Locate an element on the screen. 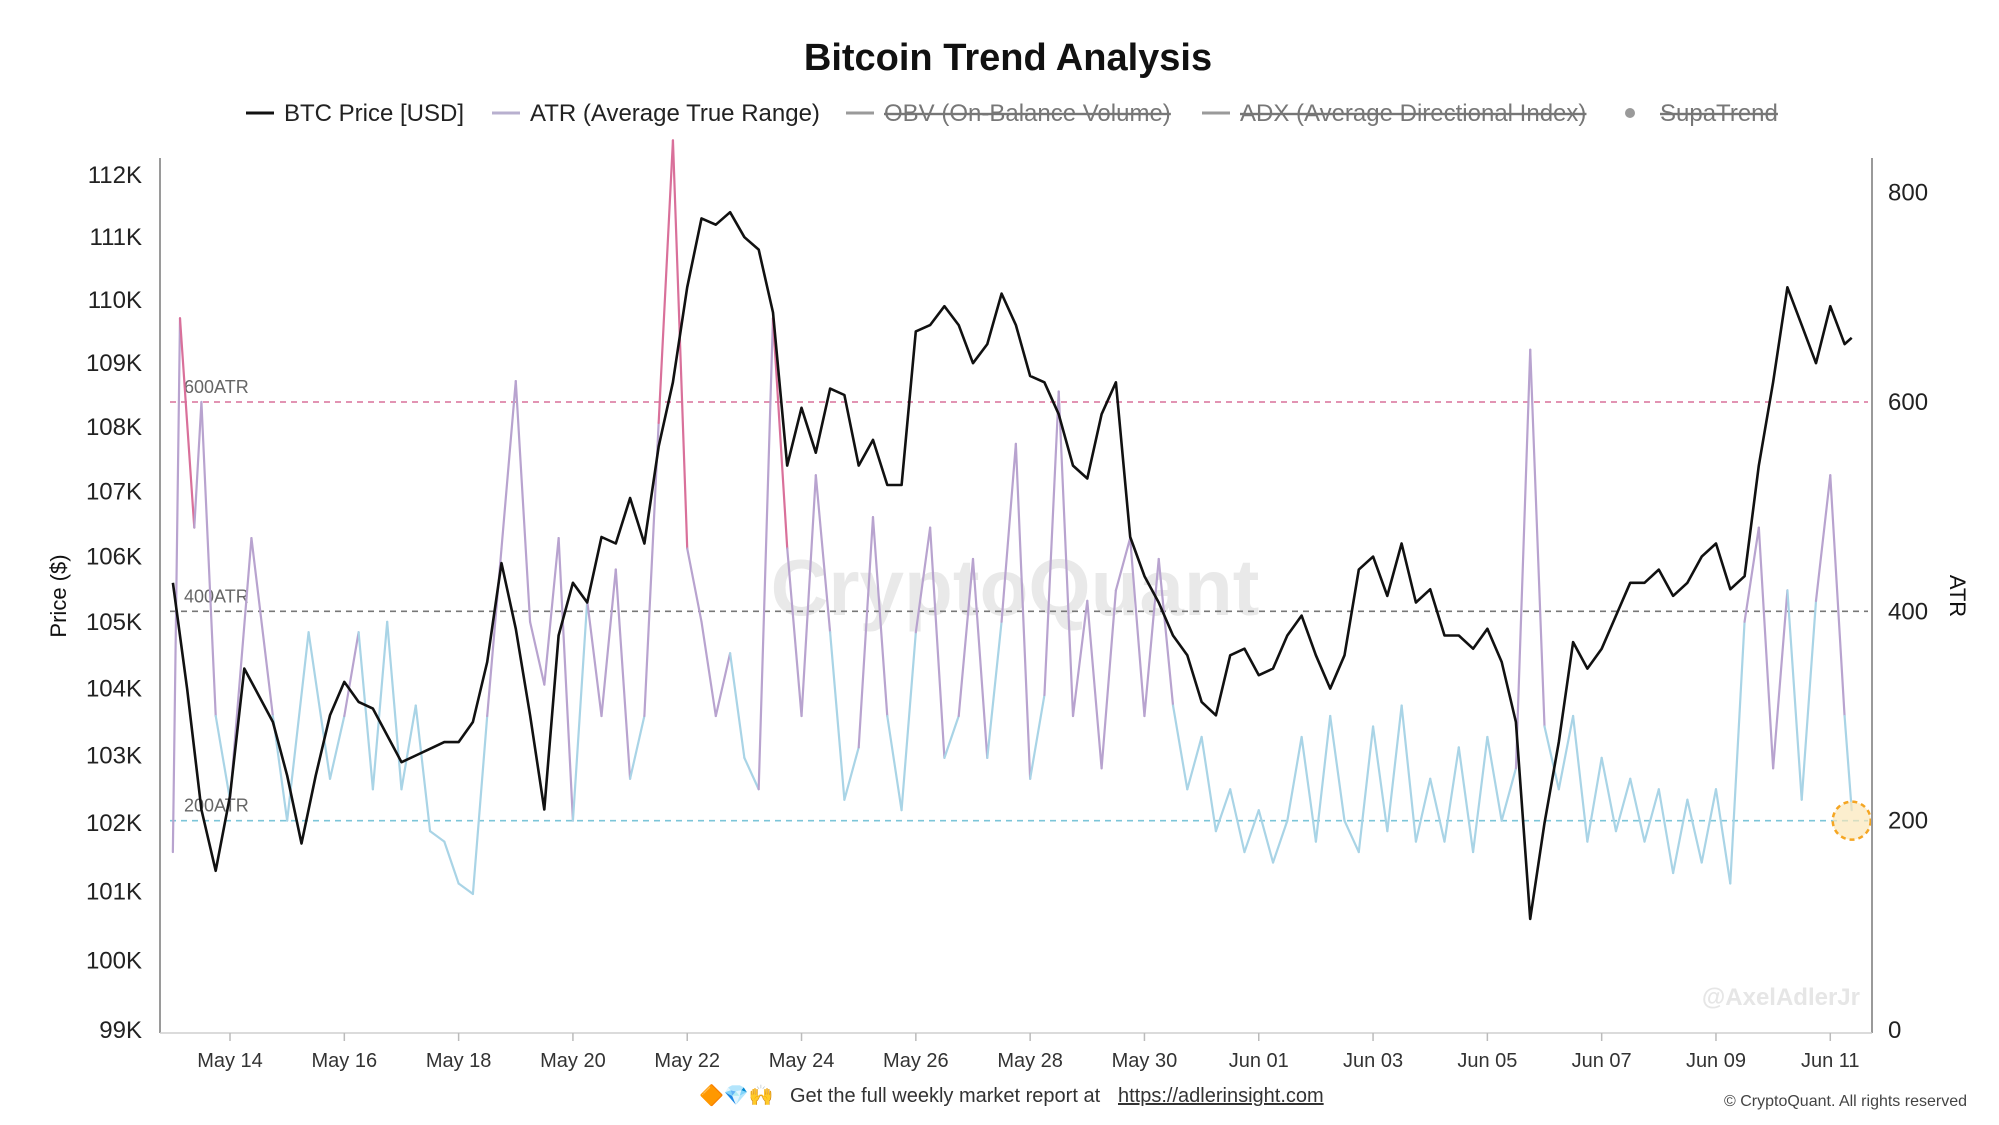 Image resolution: width=1999 pixels, height=1125 pixels. right-axis-ticks: 800 600 400 200 0 is located at coordinates (1908, 612).